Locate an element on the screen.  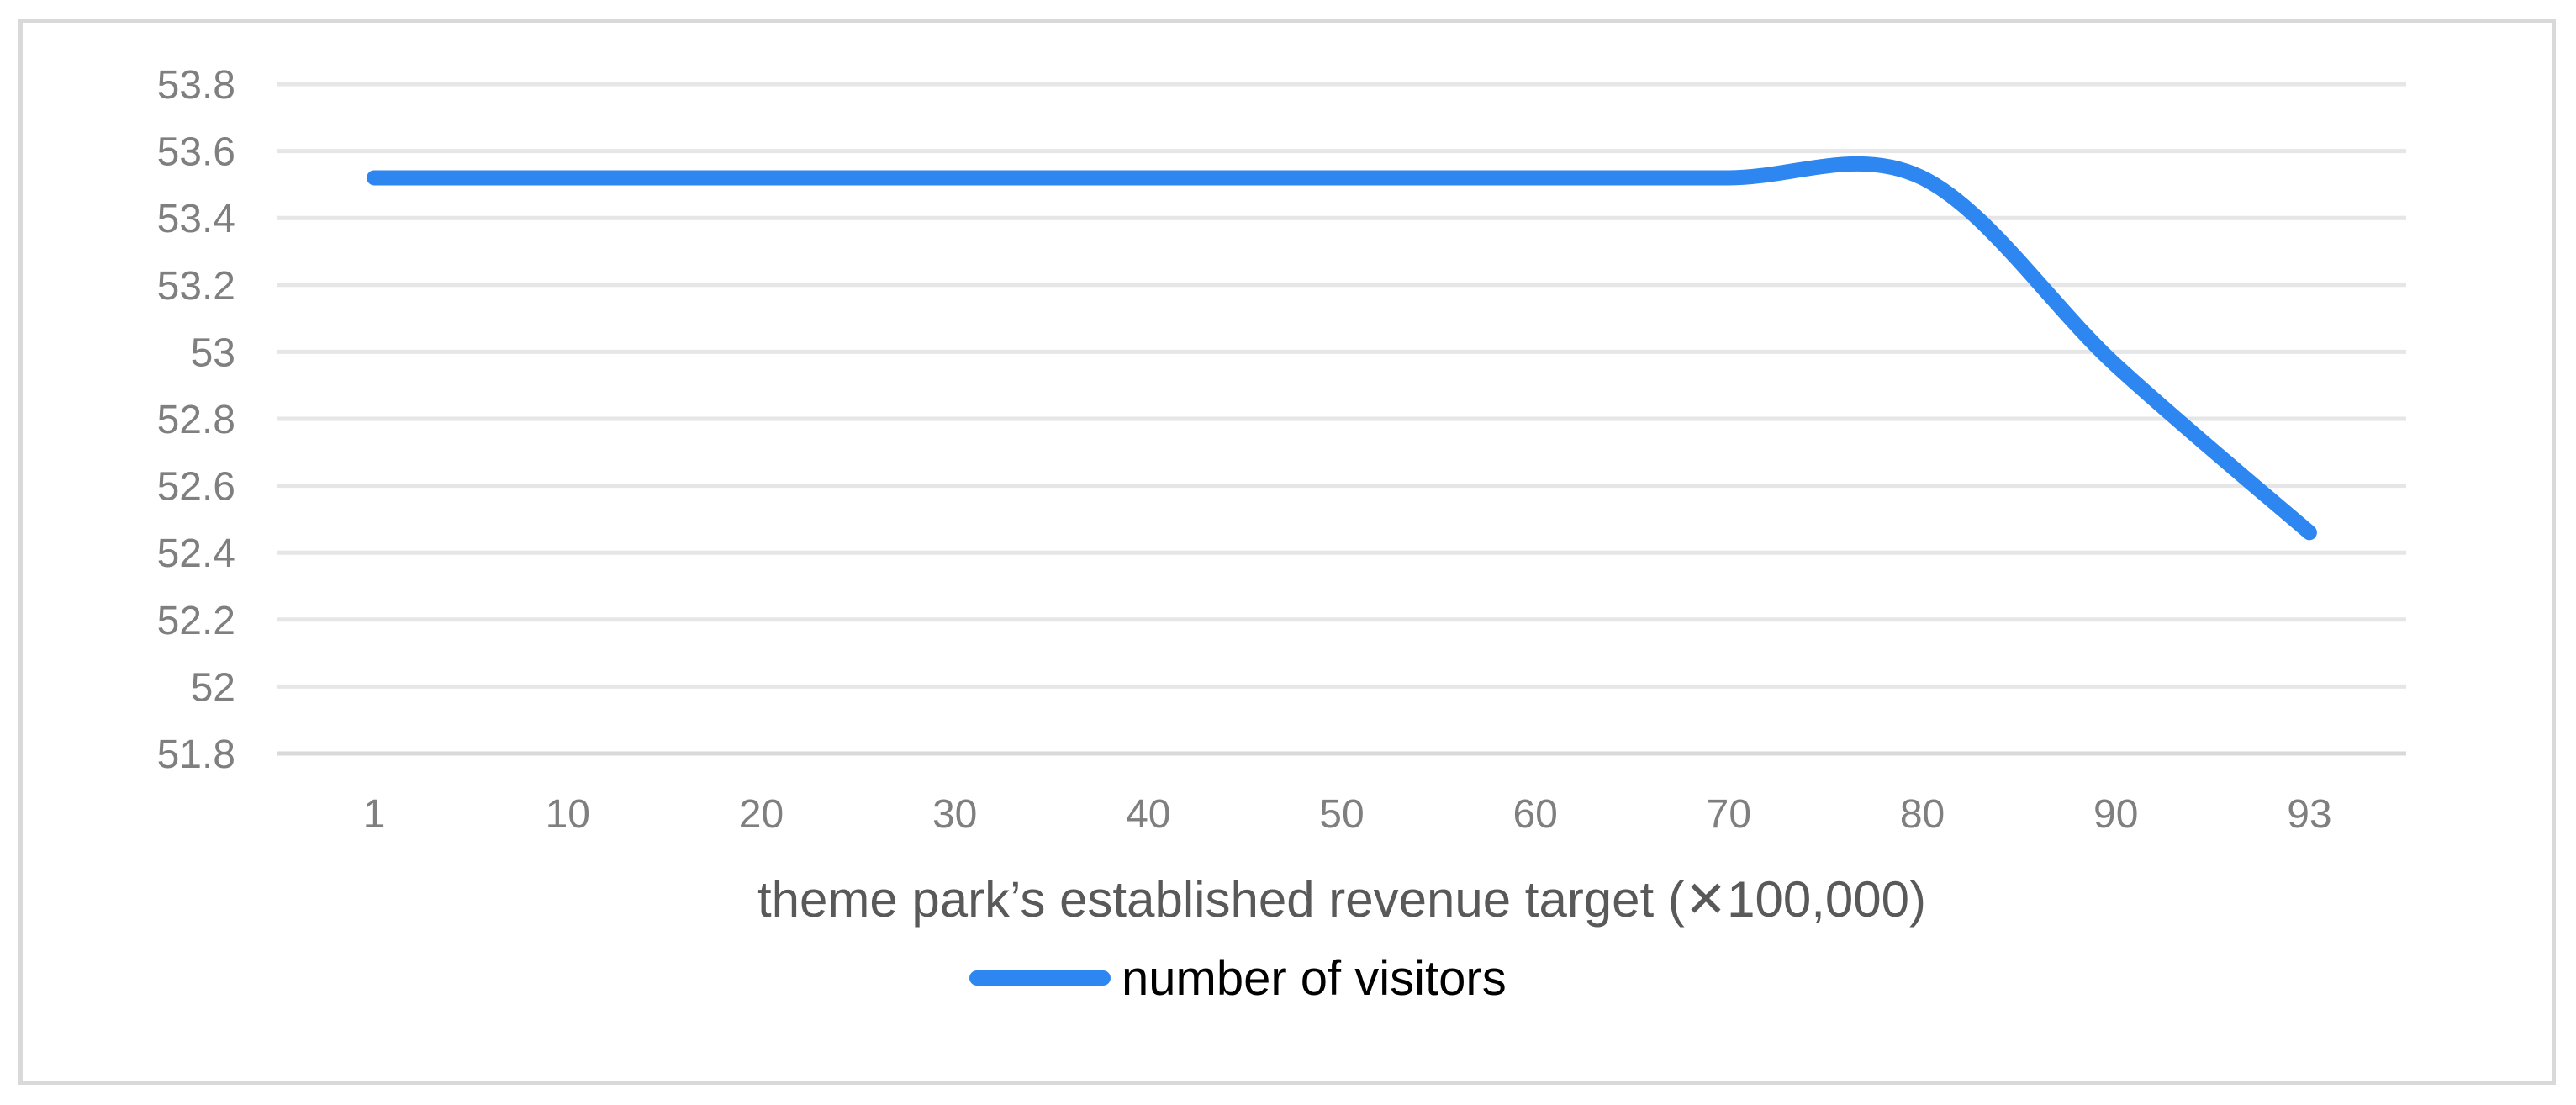
y-tick-label: 53 is located at coordinates (213, 352).